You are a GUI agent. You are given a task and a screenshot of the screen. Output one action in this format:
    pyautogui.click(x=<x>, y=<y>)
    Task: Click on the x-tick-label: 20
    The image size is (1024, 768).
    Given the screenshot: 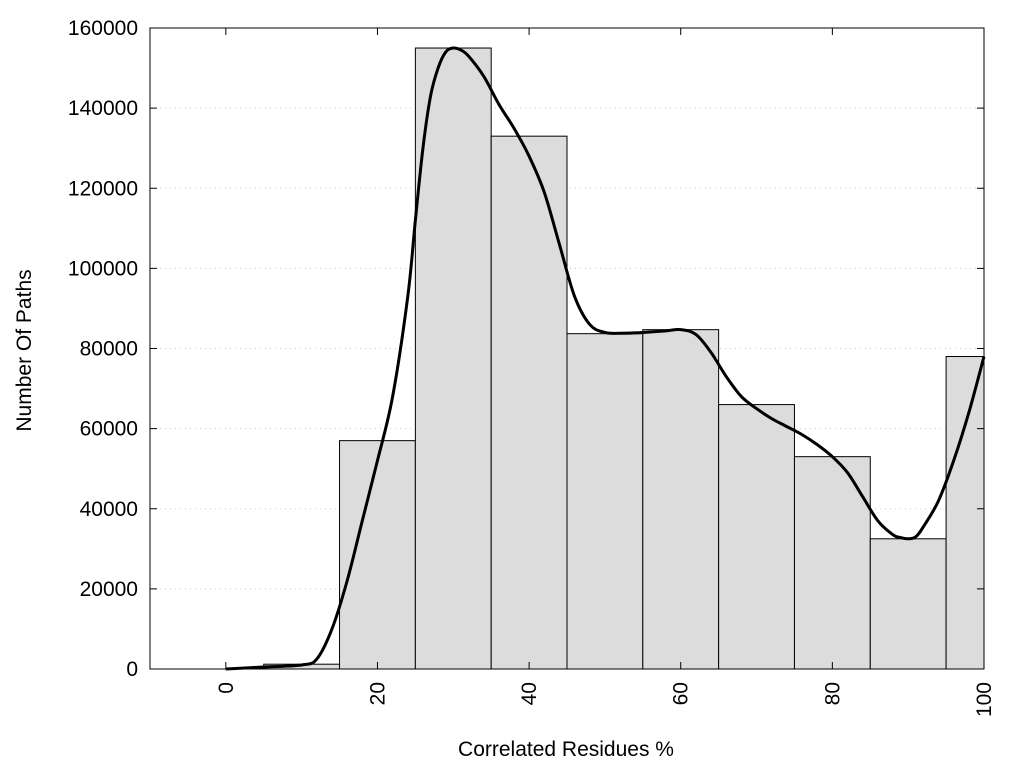 What is the action you would take?
    pyautogui.click(x=377, y=693)
    